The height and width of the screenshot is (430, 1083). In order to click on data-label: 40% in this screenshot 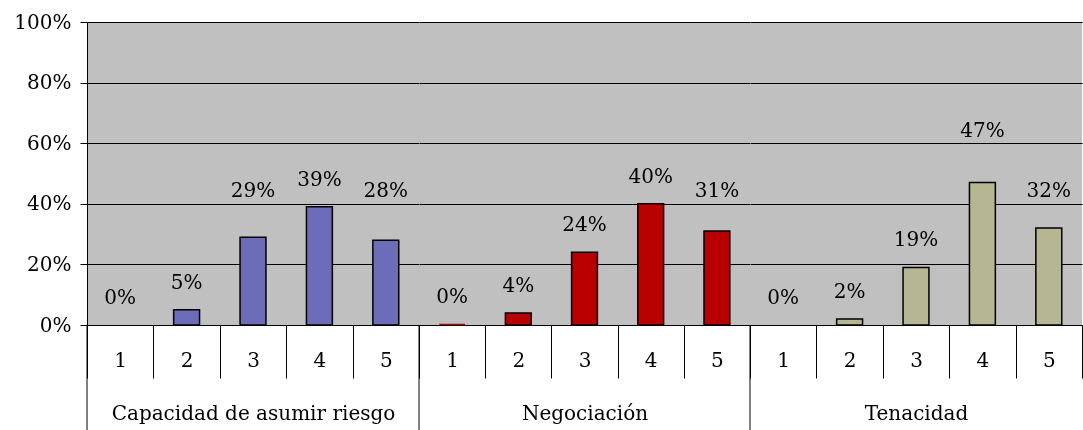, I will do `click(650, 175)`.